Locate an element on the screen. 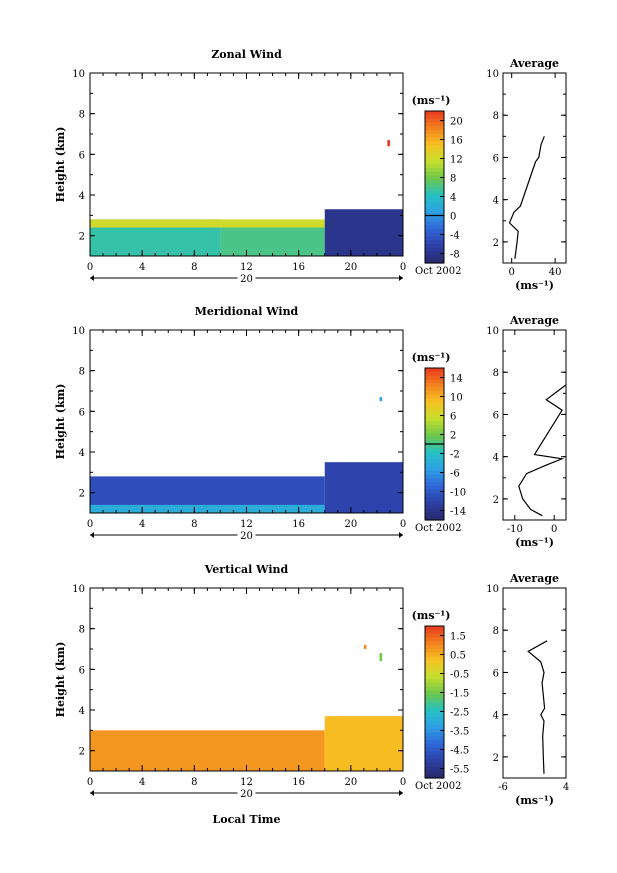  colorbar: (ms⁻¹) 20 16 12 8 4 0 -4 -8 is located at coordinates (437, 179).